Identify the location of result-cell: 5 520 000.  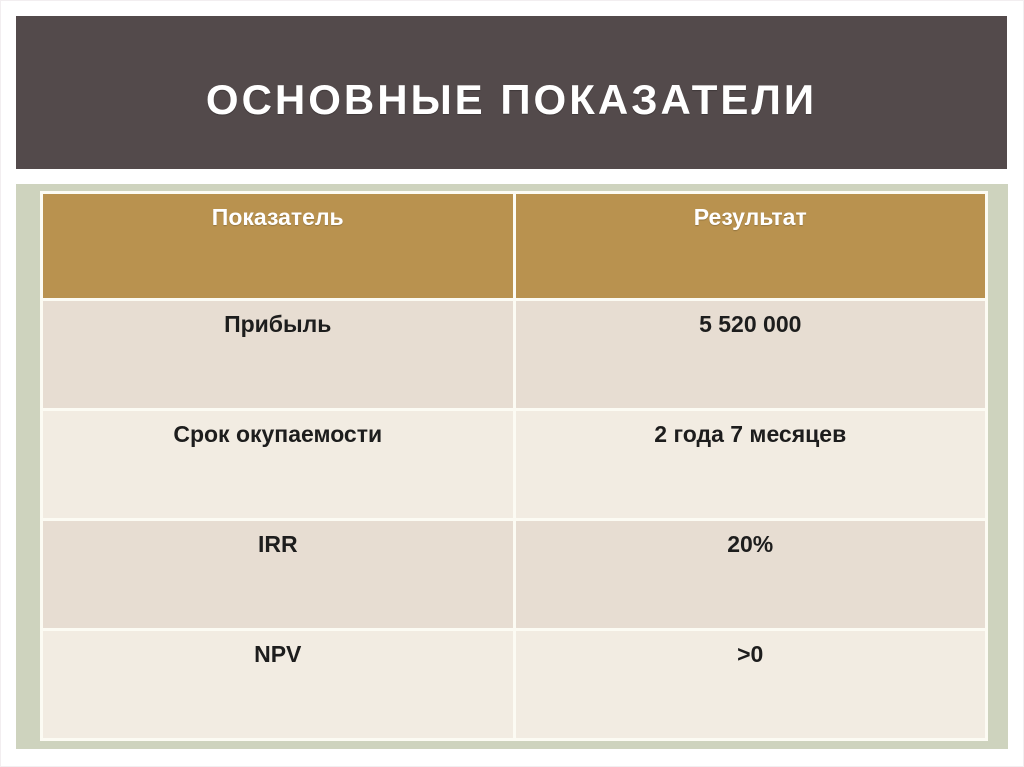
(750, 354).